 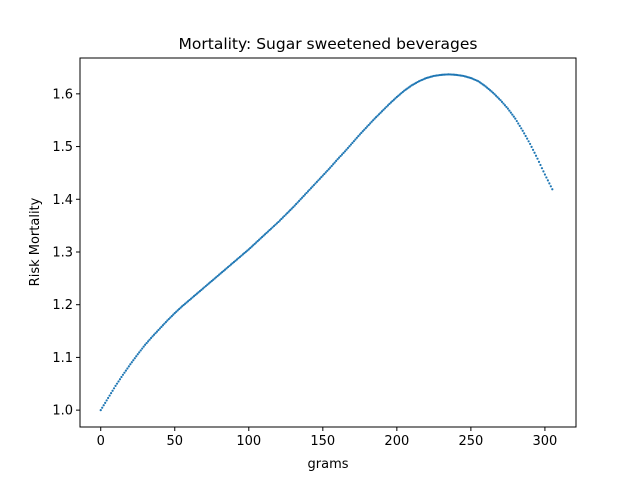 I want to click on x-axis: 0 50 100 150 200 250 300, so click(x=327, y=438).